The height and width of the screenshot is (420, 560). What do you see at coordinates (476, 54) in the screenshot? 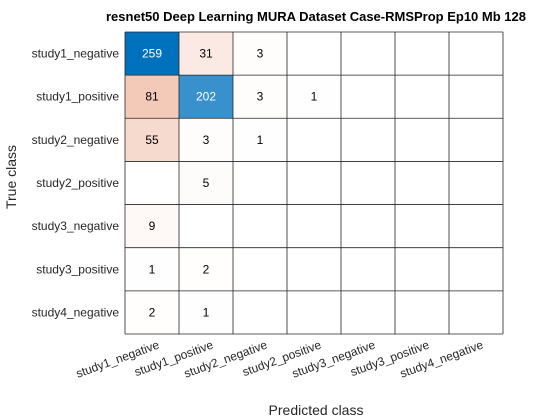
I see `cell-study1-negative-study4-negative` at bounding box center [476, 54].